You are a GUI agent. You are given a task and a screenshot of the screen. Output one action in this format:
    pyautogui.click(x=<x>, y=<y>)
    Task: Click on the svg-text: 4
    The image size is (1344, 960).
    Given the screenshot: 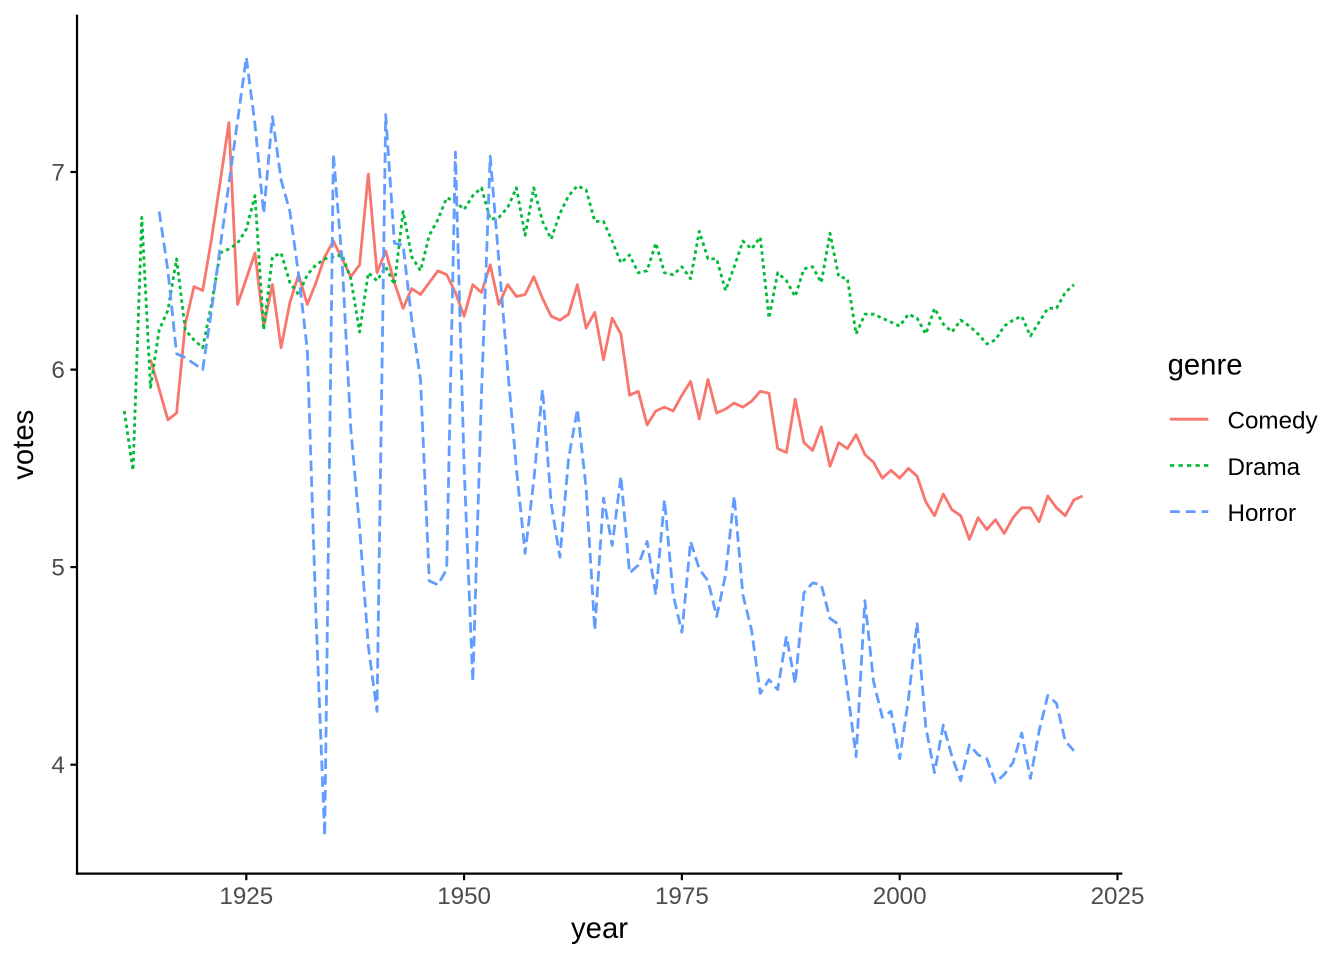 What is the action you would take?
    pyautogui.click(x=57, y=765)
    